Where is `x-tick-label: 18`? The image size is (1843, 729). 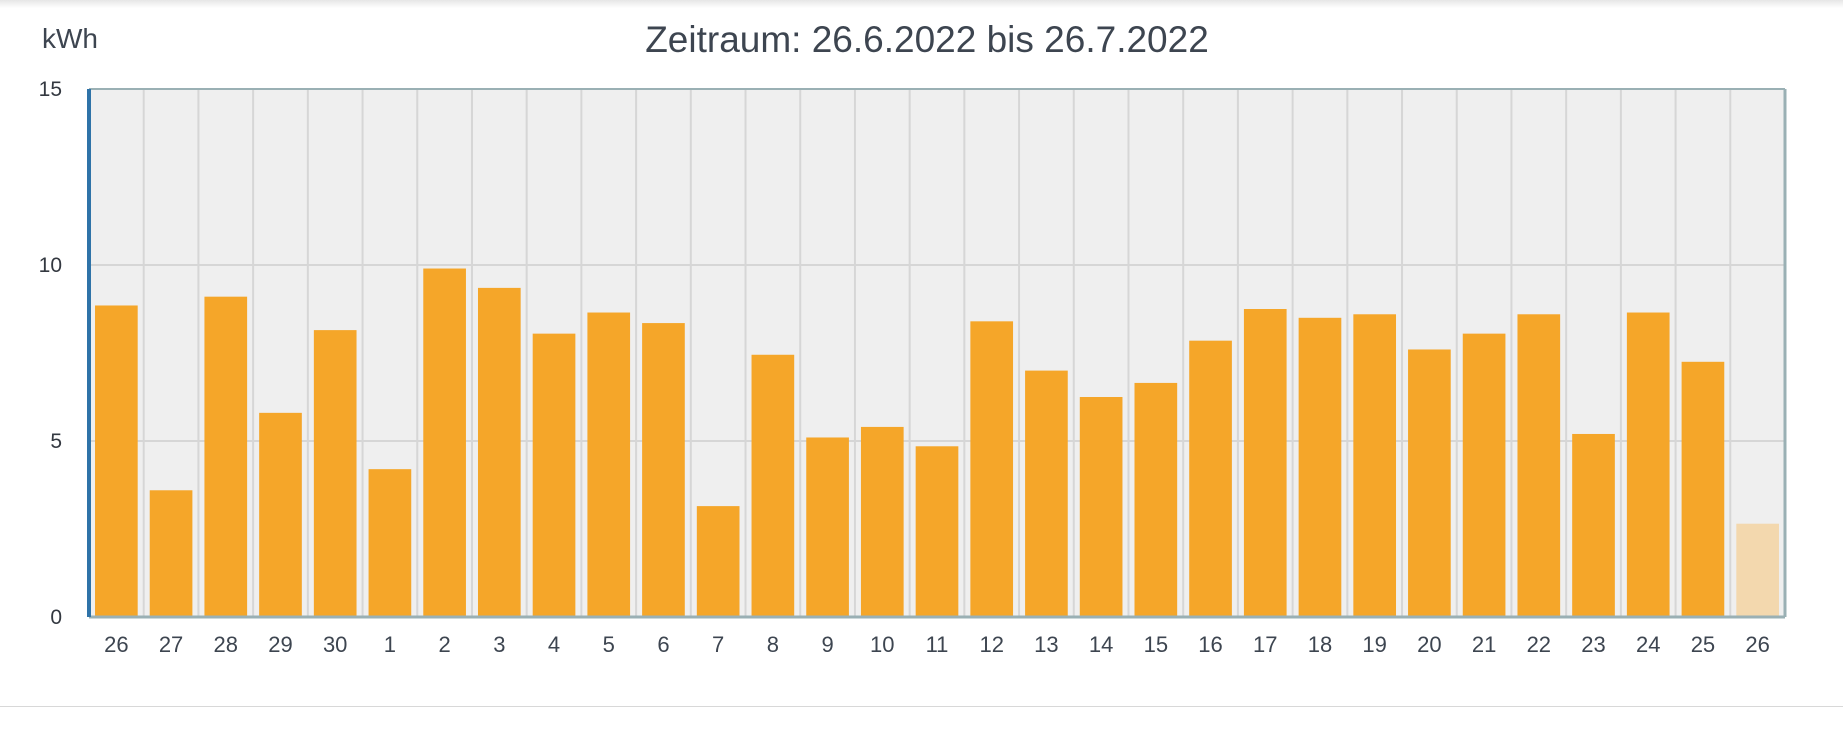
x-tick-label: 18 is located at coordinates (1320, 644).